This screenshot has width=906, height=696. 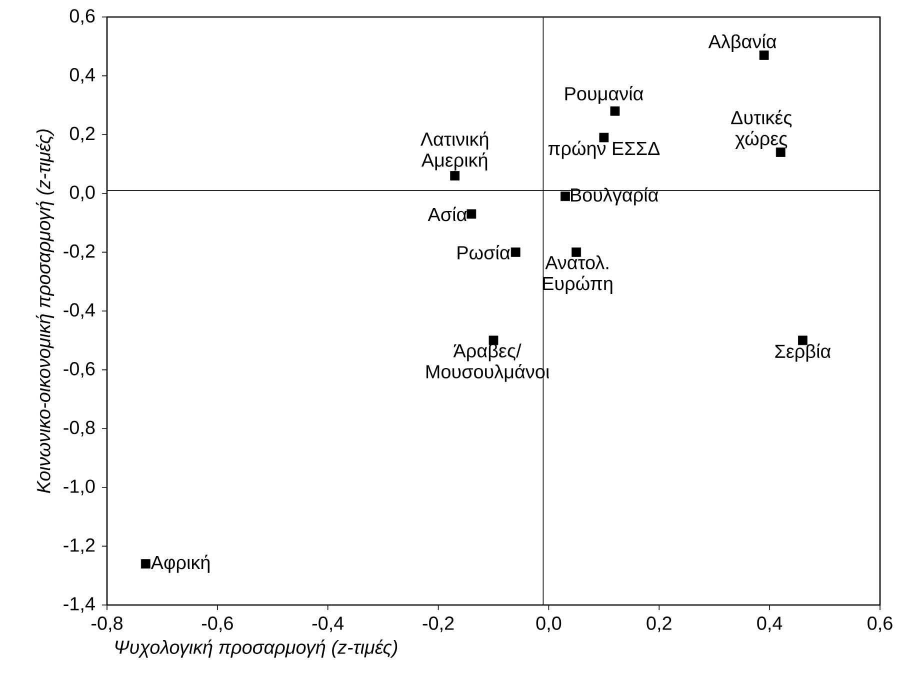 What do you see at coordinates (79, 428) in the screenshot?
I see `y-tick-label: -0,8` at bounding box center [79, 428].